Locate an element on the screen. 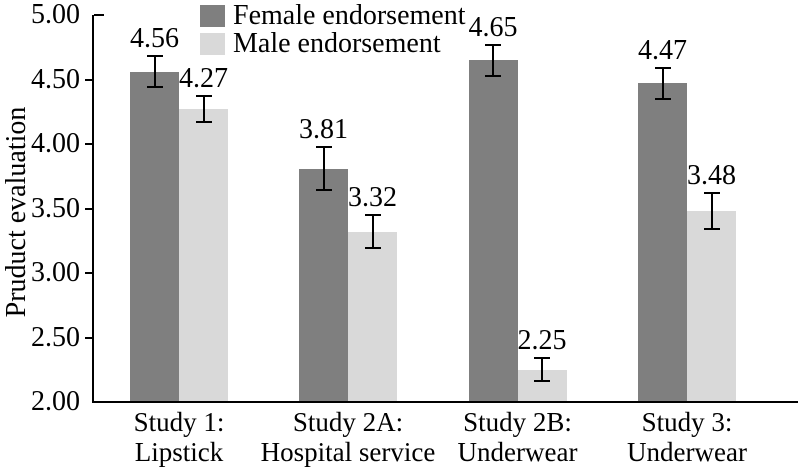 The image size is (800, 469). x-tick-label: Study 1: Lipstick is located at coordinates (179, 437).